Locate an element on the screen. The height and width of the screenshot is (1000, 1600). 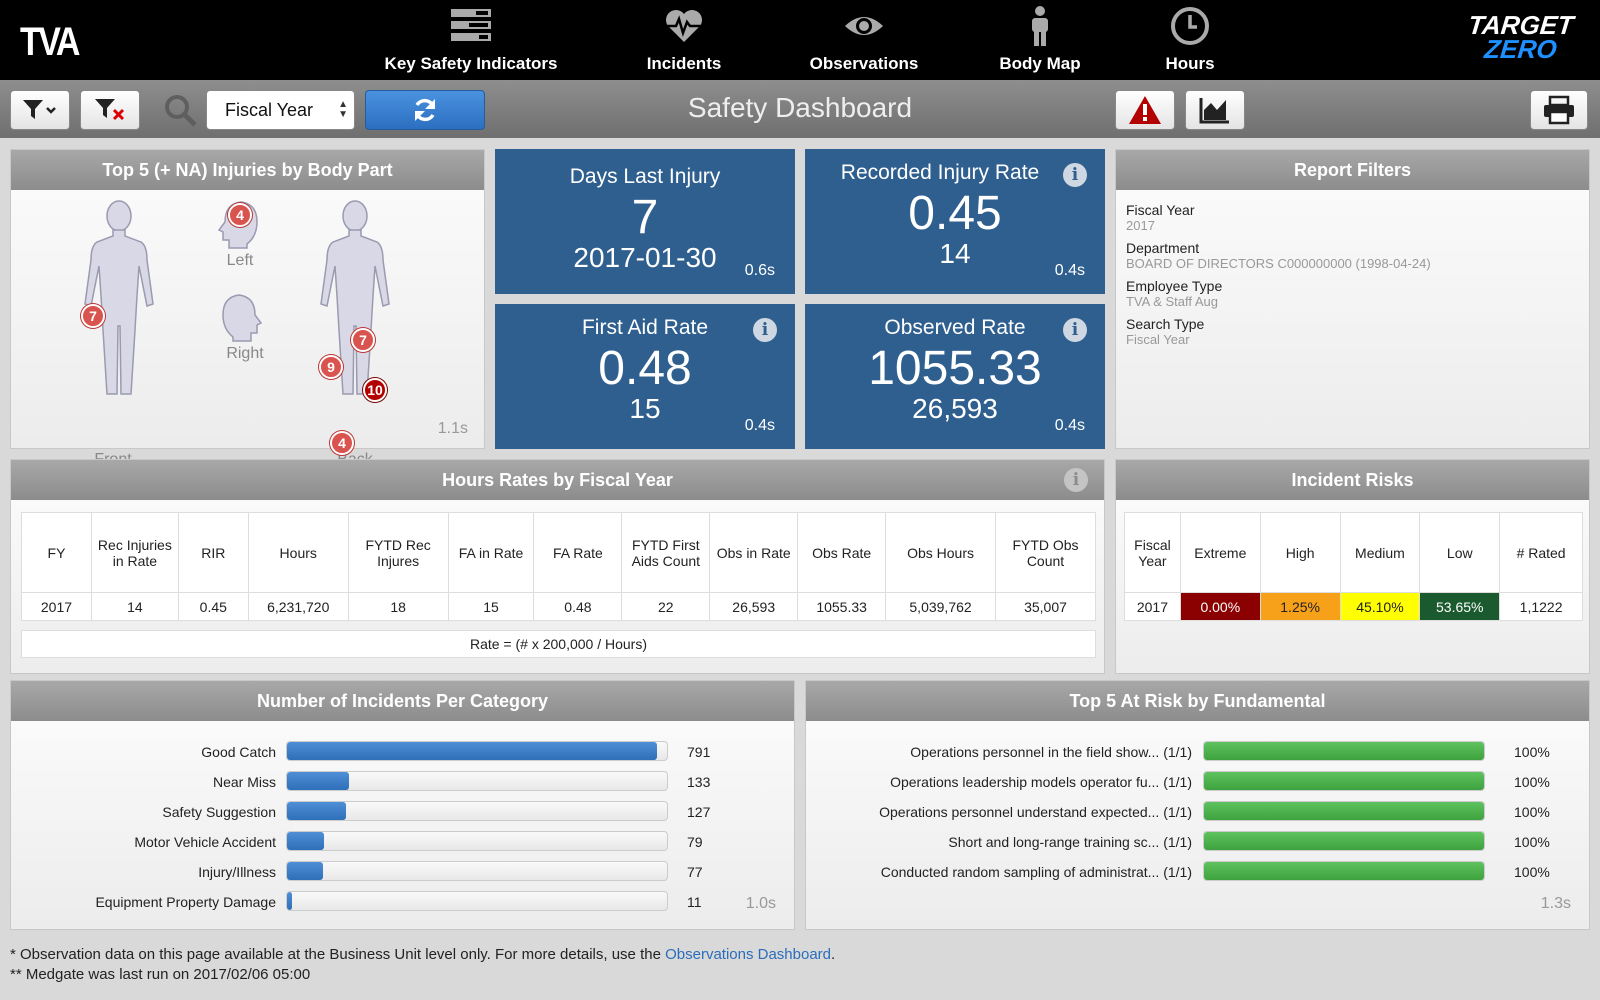
clear-filter-button is located at coordinates (110, 110).